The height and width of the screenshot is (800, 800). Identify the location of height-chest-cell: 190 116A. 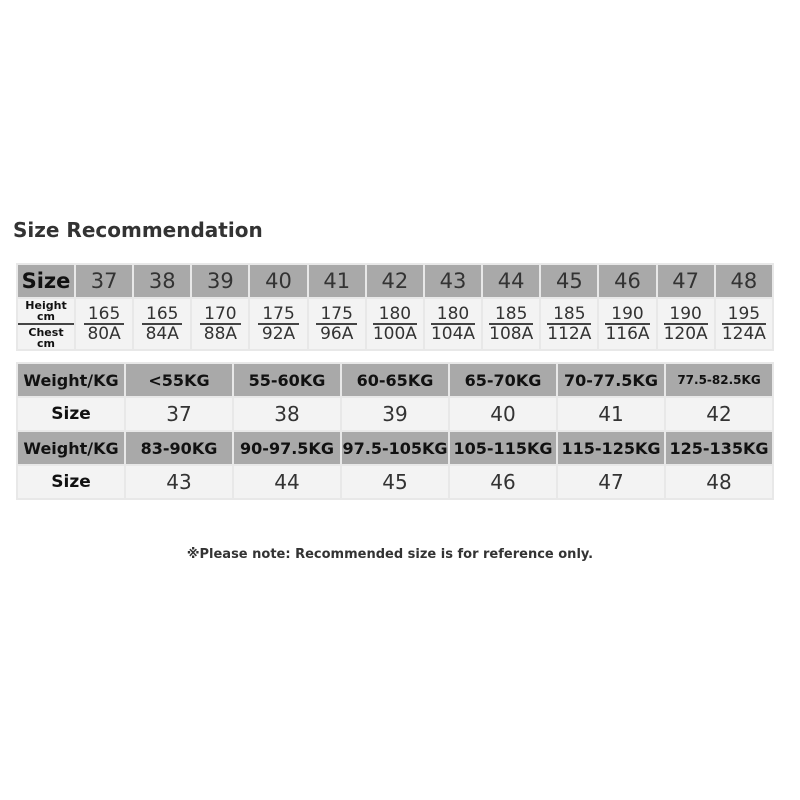
(627, 324).